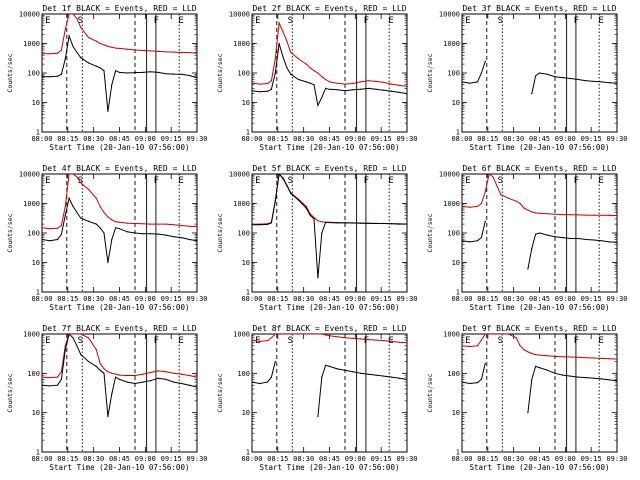  I want to click on x-tick-label: 09:00, so click(145, 139).